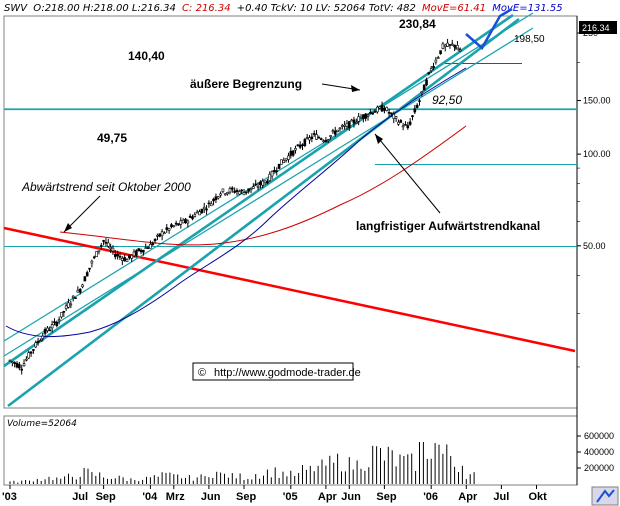  What do you see at coordinates (605, 496) in the screenshot?
I see `tool-icon` at bounding box center [605, 496].